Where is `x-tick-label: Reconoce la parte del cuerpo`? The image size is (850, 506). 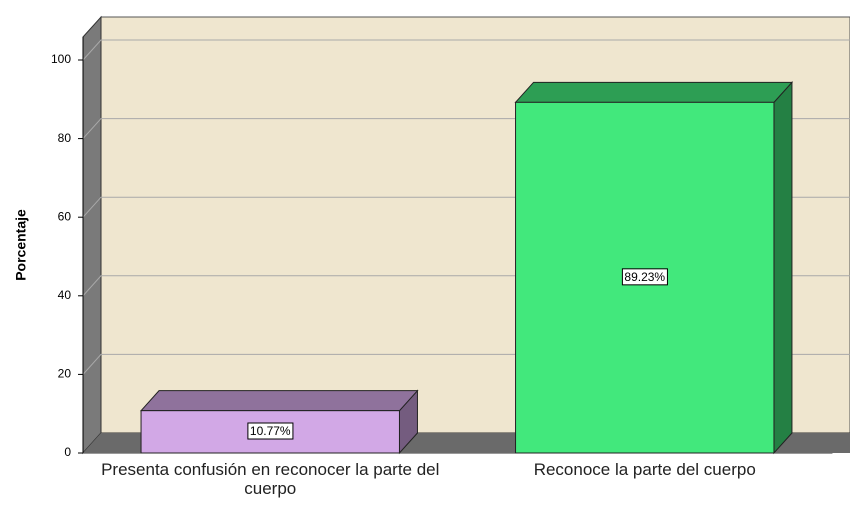 x-tick-label: Reconoce la parte del cuerpo is located at coordinates (644, 469).